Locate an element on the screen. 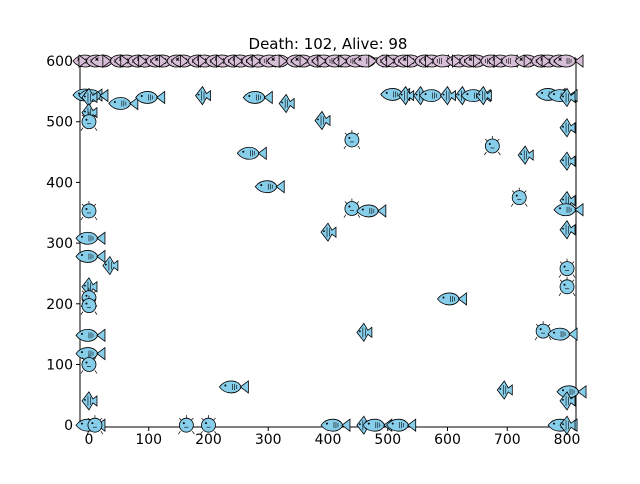 This screenshot has height=484, width=640. y-tick-label: 100 is located at coordinates (59, 365).